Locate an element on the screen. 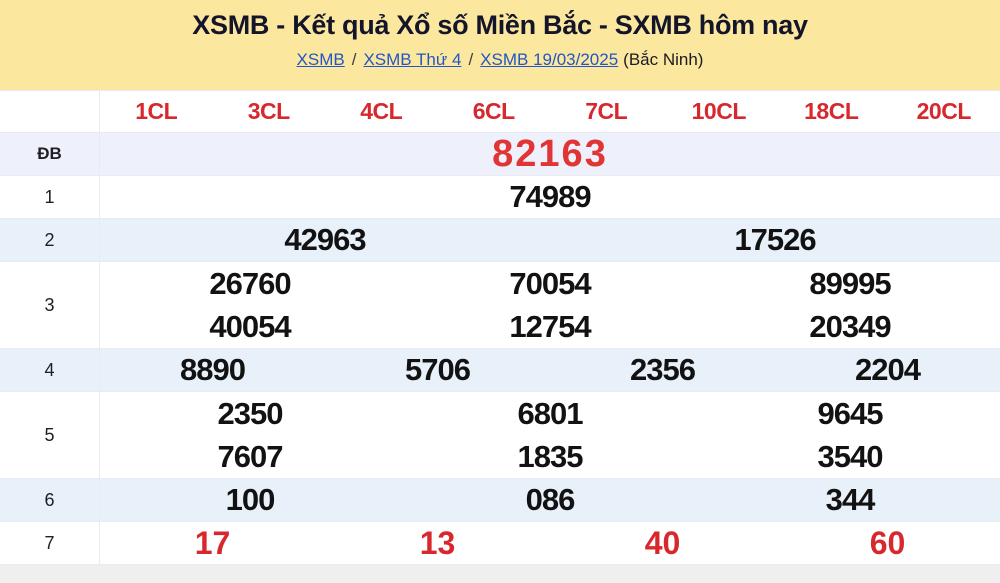  prize-number: 89995 is located at coordinates (850, 283).